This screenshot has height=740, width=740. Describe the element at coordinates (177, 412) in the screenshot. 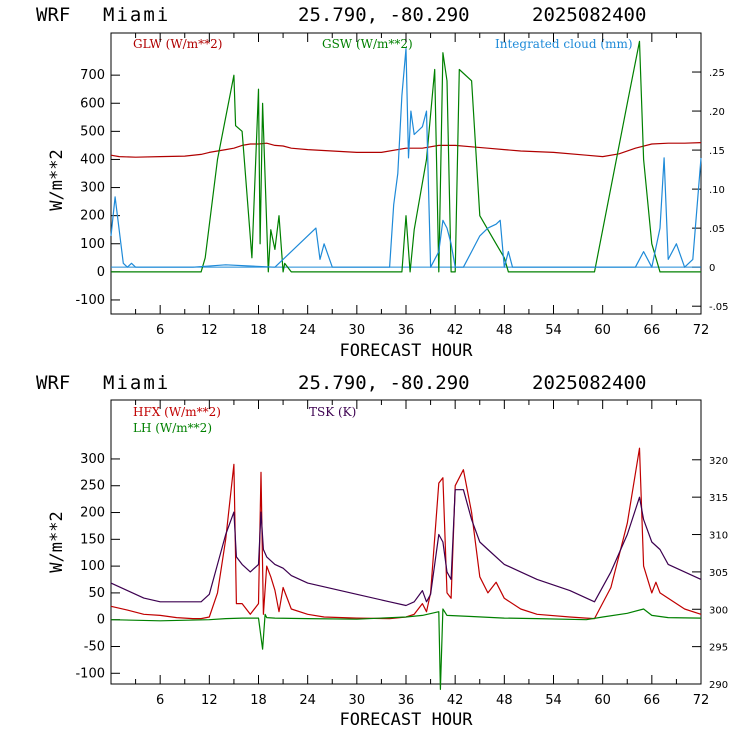

I see `legend-hfx: HFX (W/m**2)` at that location.